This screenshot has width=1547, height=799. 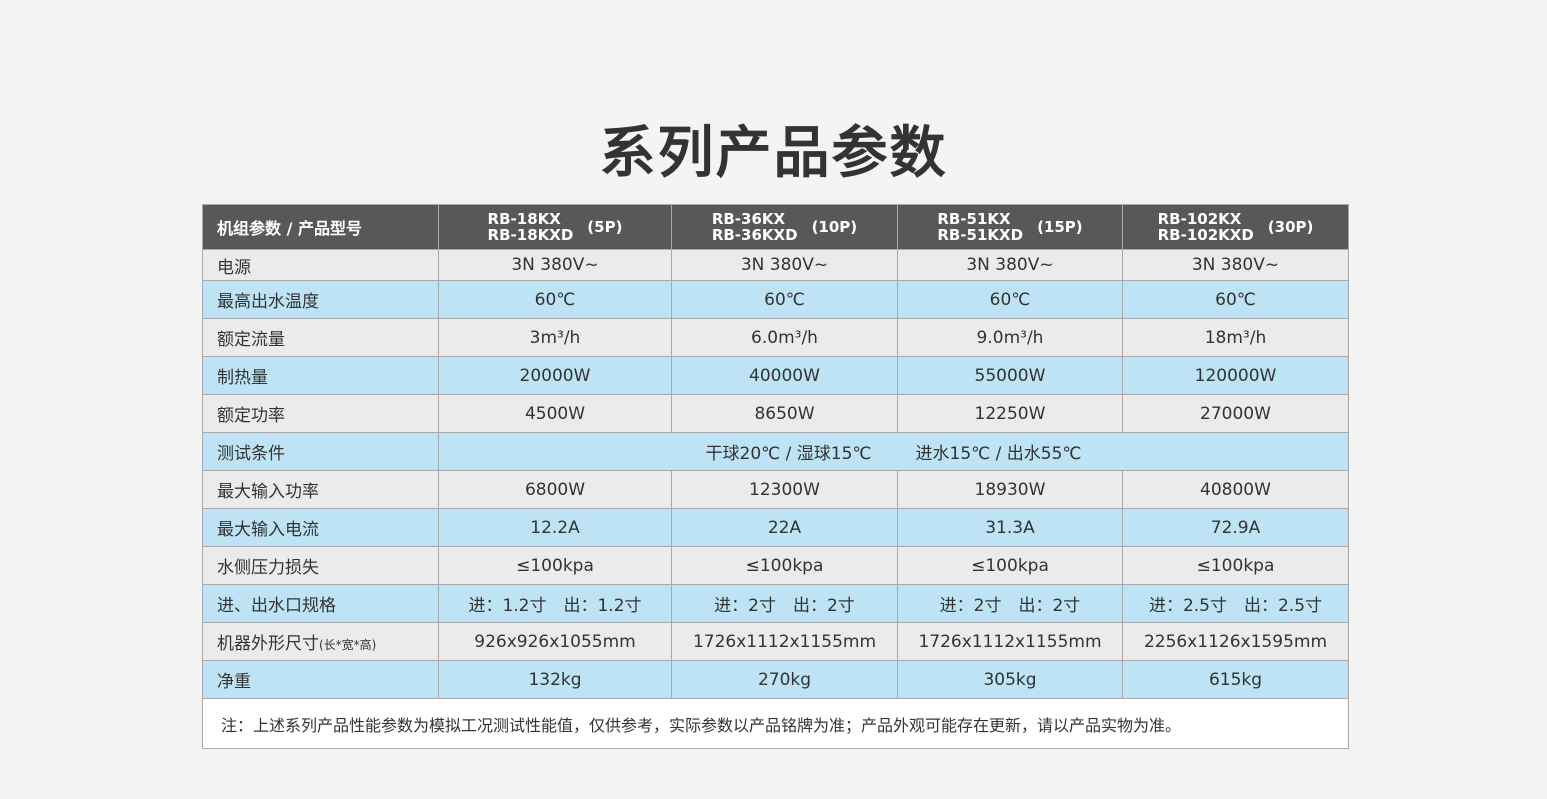 I want to click on data-row: 净重 132kg 270kg 305kg 615kg, so click(x=775, y=679).